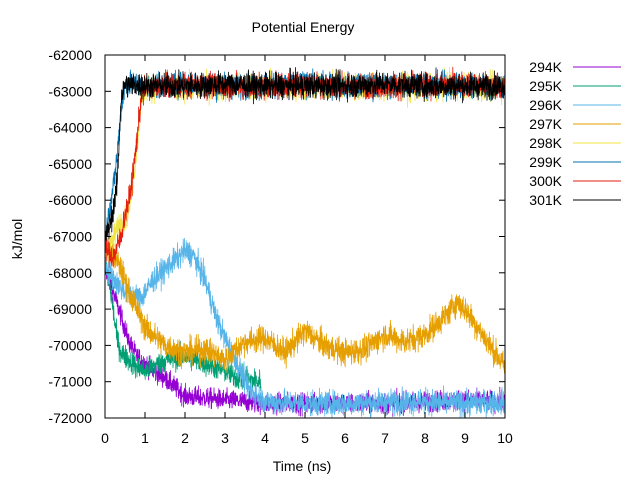  Describe the element at coordinates (105, 438) in the screenshot. I see `x-tick-label: 0` at that location.